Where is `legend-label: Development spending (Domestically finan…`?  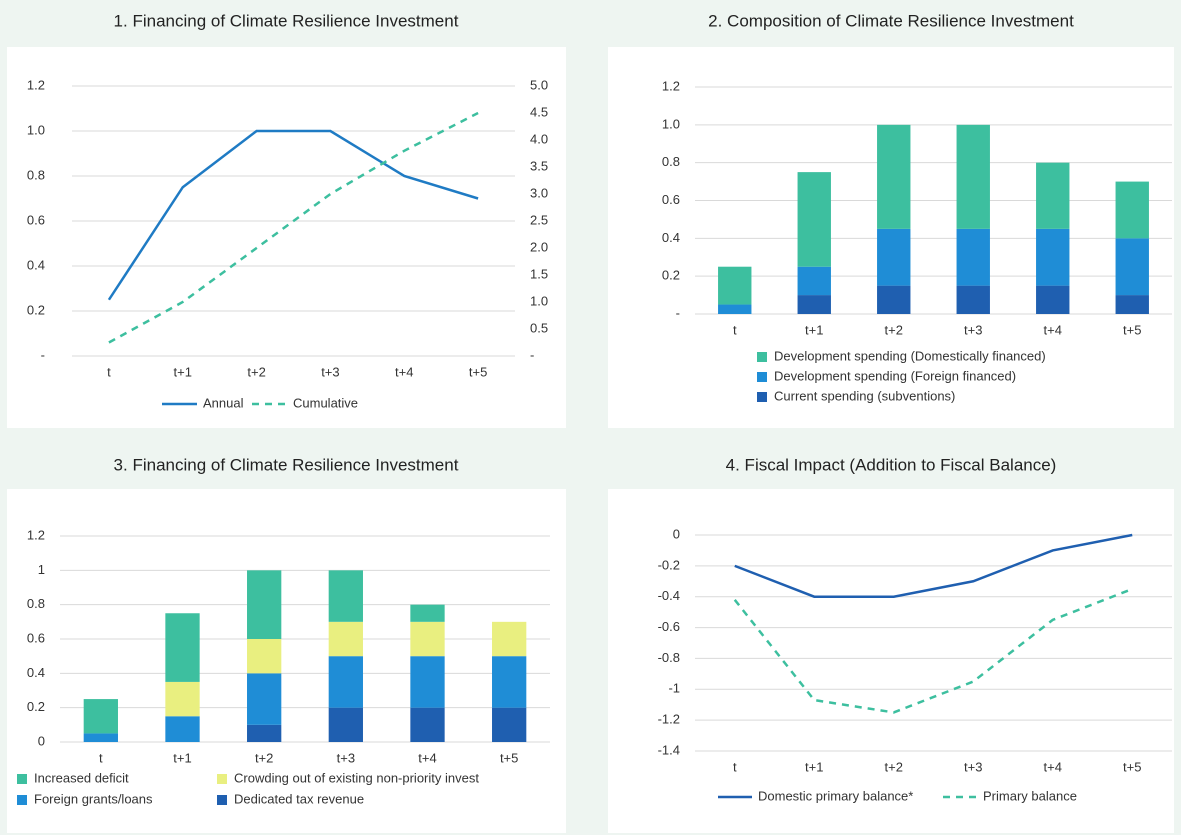
legend-label: Development spending (Domestically finan… is located at coordinates (910, 355).